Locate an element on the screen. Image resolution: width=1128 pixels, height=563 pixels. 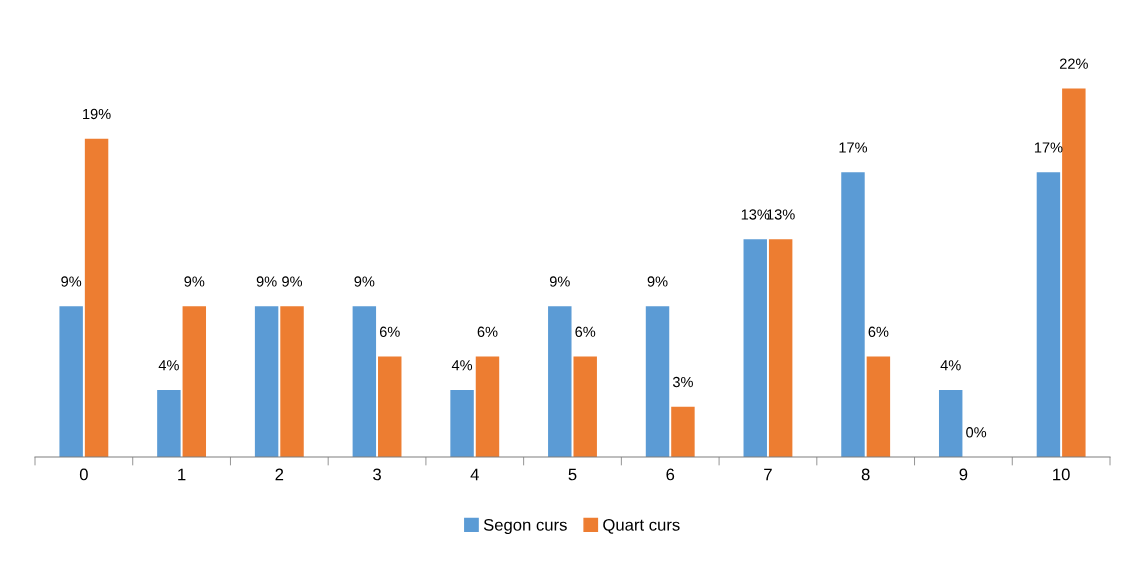
legend-label: Segon curs is located at coordinates (525, 526).